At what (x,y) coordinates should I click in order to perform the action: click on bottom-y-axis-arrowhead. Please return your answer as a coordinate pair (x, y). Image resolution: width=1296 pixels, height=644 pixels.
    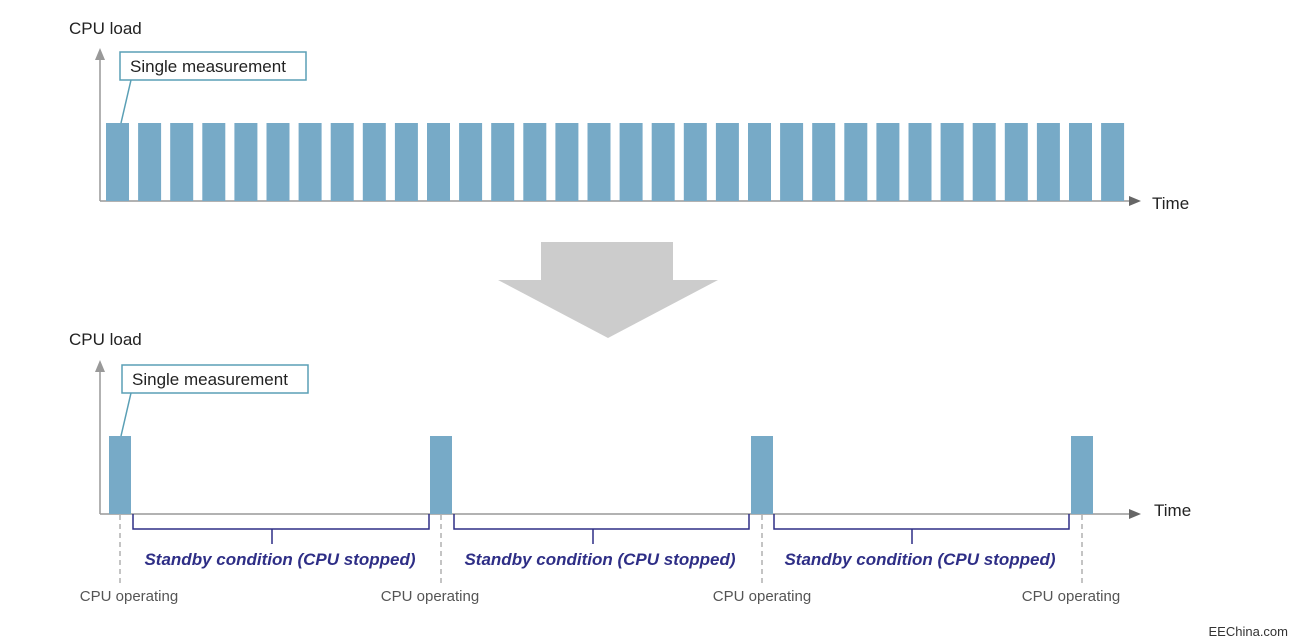
    Looking at the image, I should click on (100, 366).